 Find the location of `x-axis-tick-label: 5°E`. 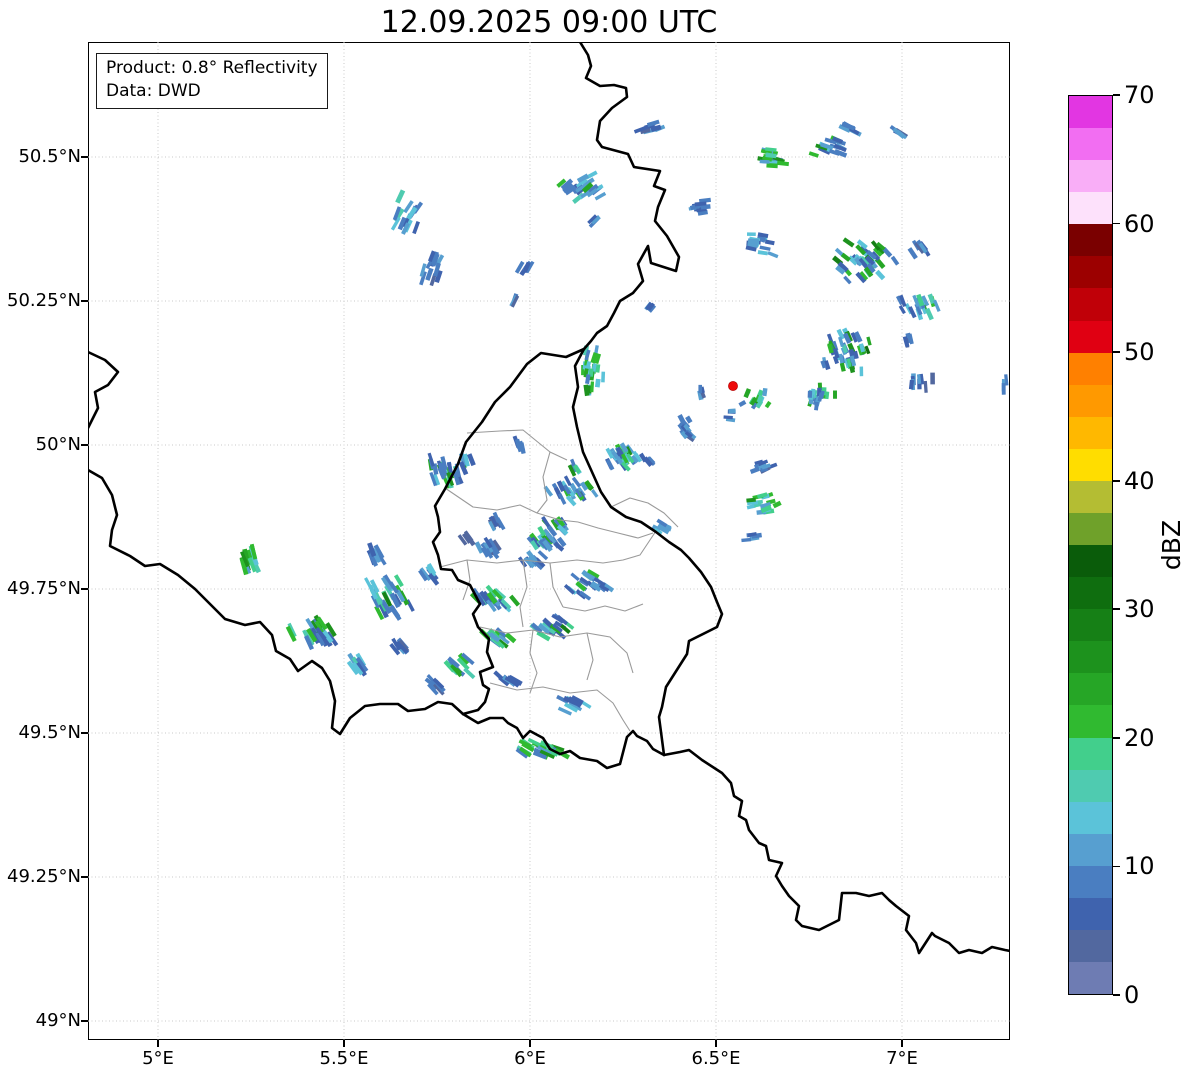

x-axis-tick-label: 5°E is located at coordinates (158, 1058).